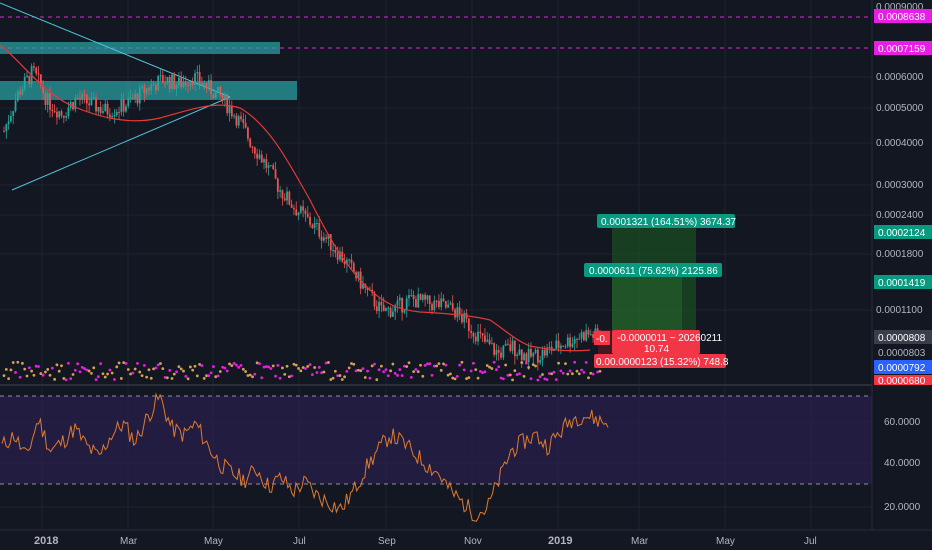 This screenshot has height=550, width=932. What do you see at coordinates (902, 353) in the screenshot?
I see `price-tag: 0.0000803` at bounding box center [902, 353].